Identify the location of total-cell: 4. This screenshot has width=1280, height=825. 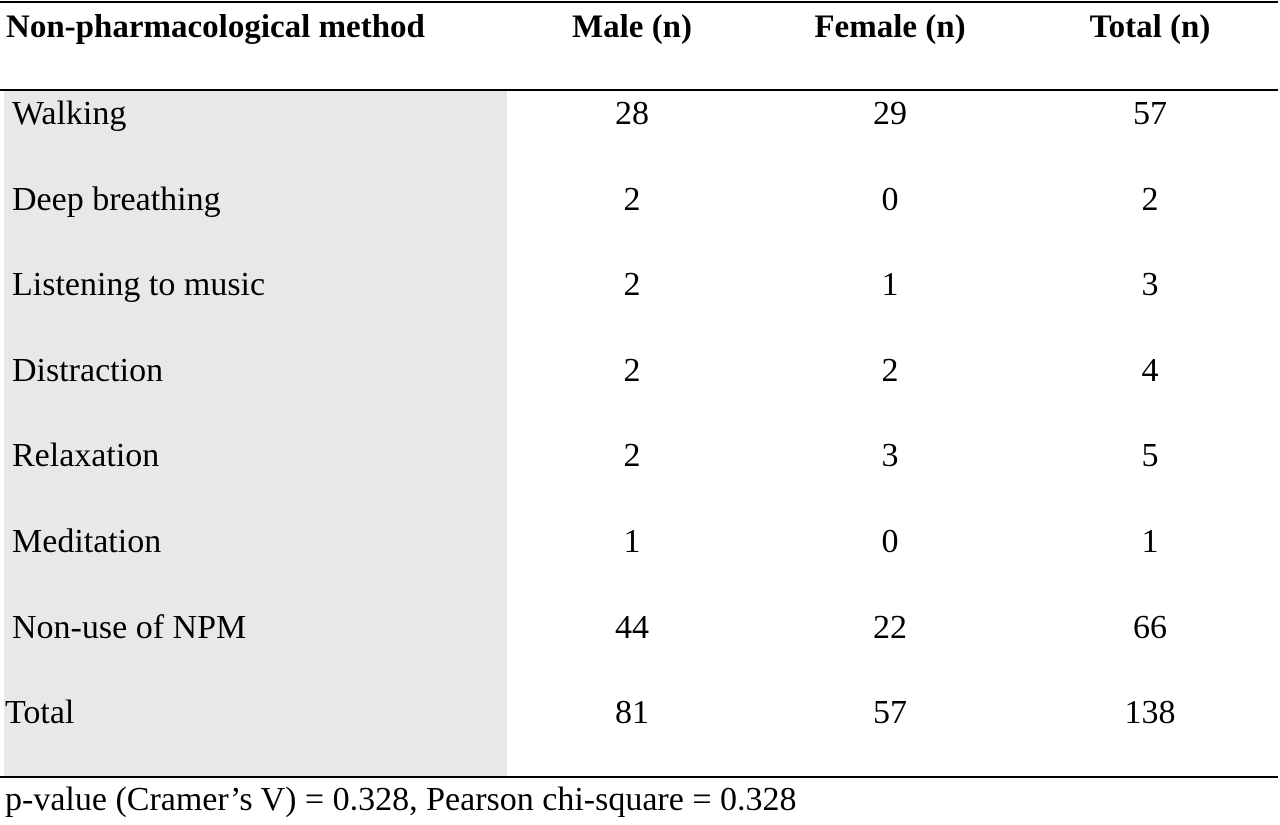
(1150, 370).